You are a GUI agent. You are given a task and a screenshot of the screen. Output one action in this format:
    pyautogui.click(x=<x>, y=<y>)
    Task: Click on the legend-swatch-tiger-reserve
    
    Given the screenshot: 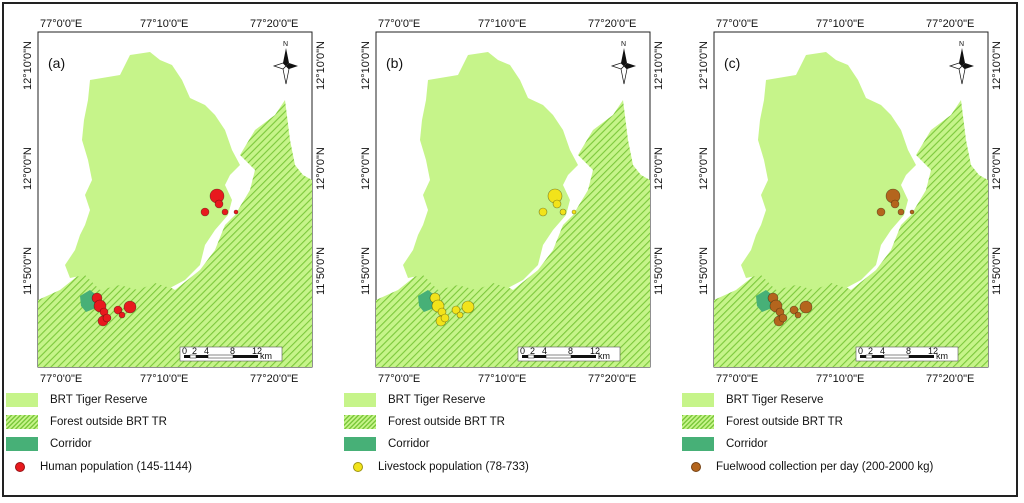 What is the action you would take?
    pyautogui.click(x=22, y=400)
    